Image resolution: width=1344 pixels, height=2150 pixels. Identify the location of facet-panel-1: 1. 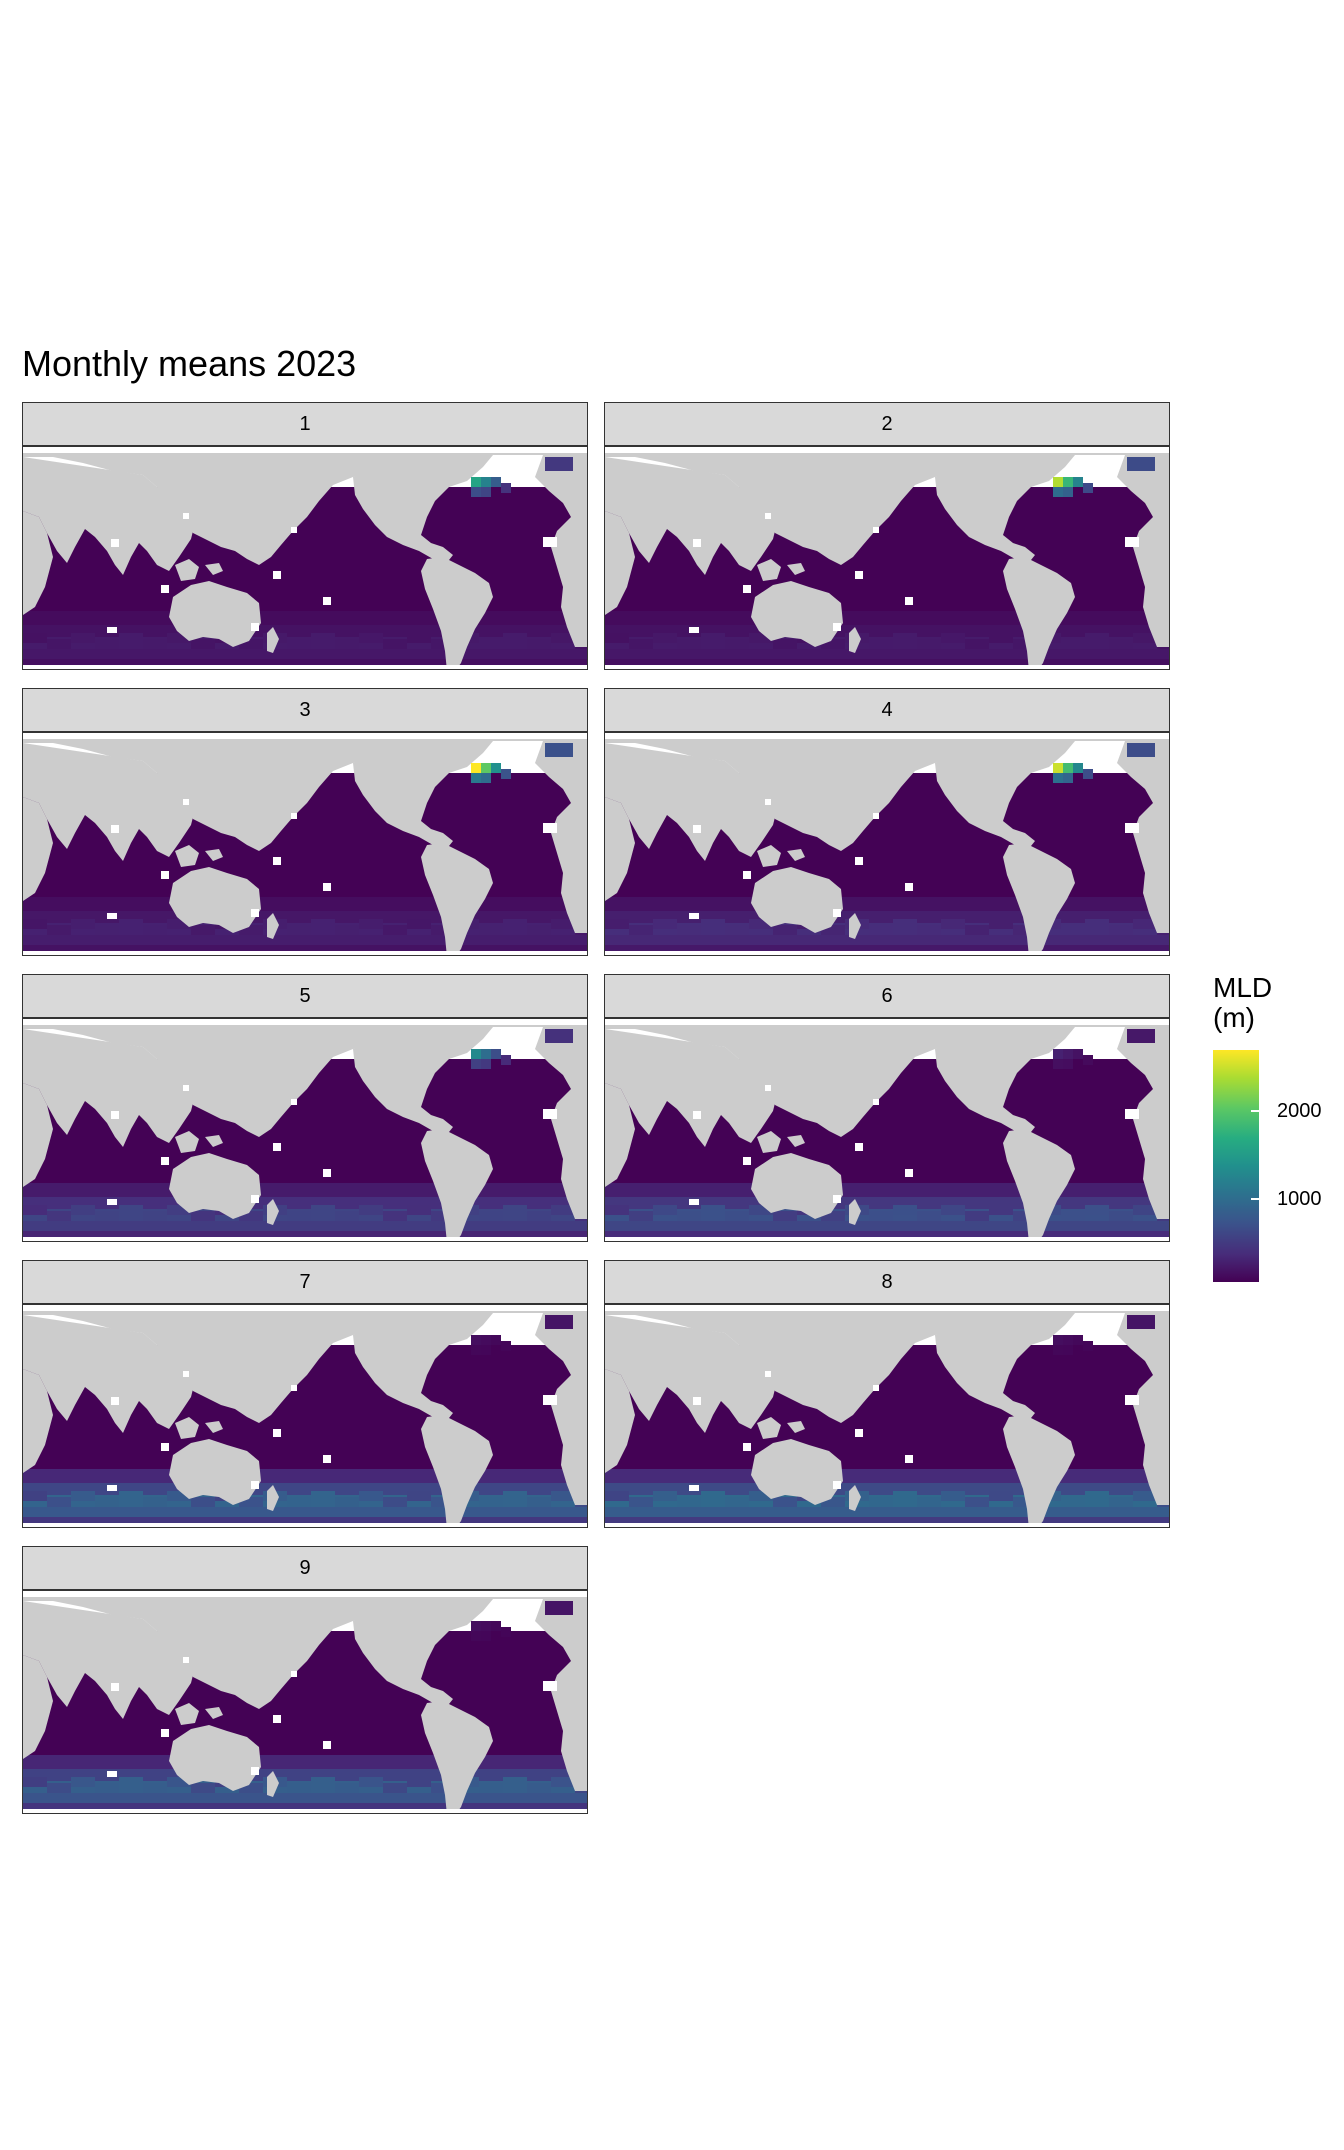
(305, 536).